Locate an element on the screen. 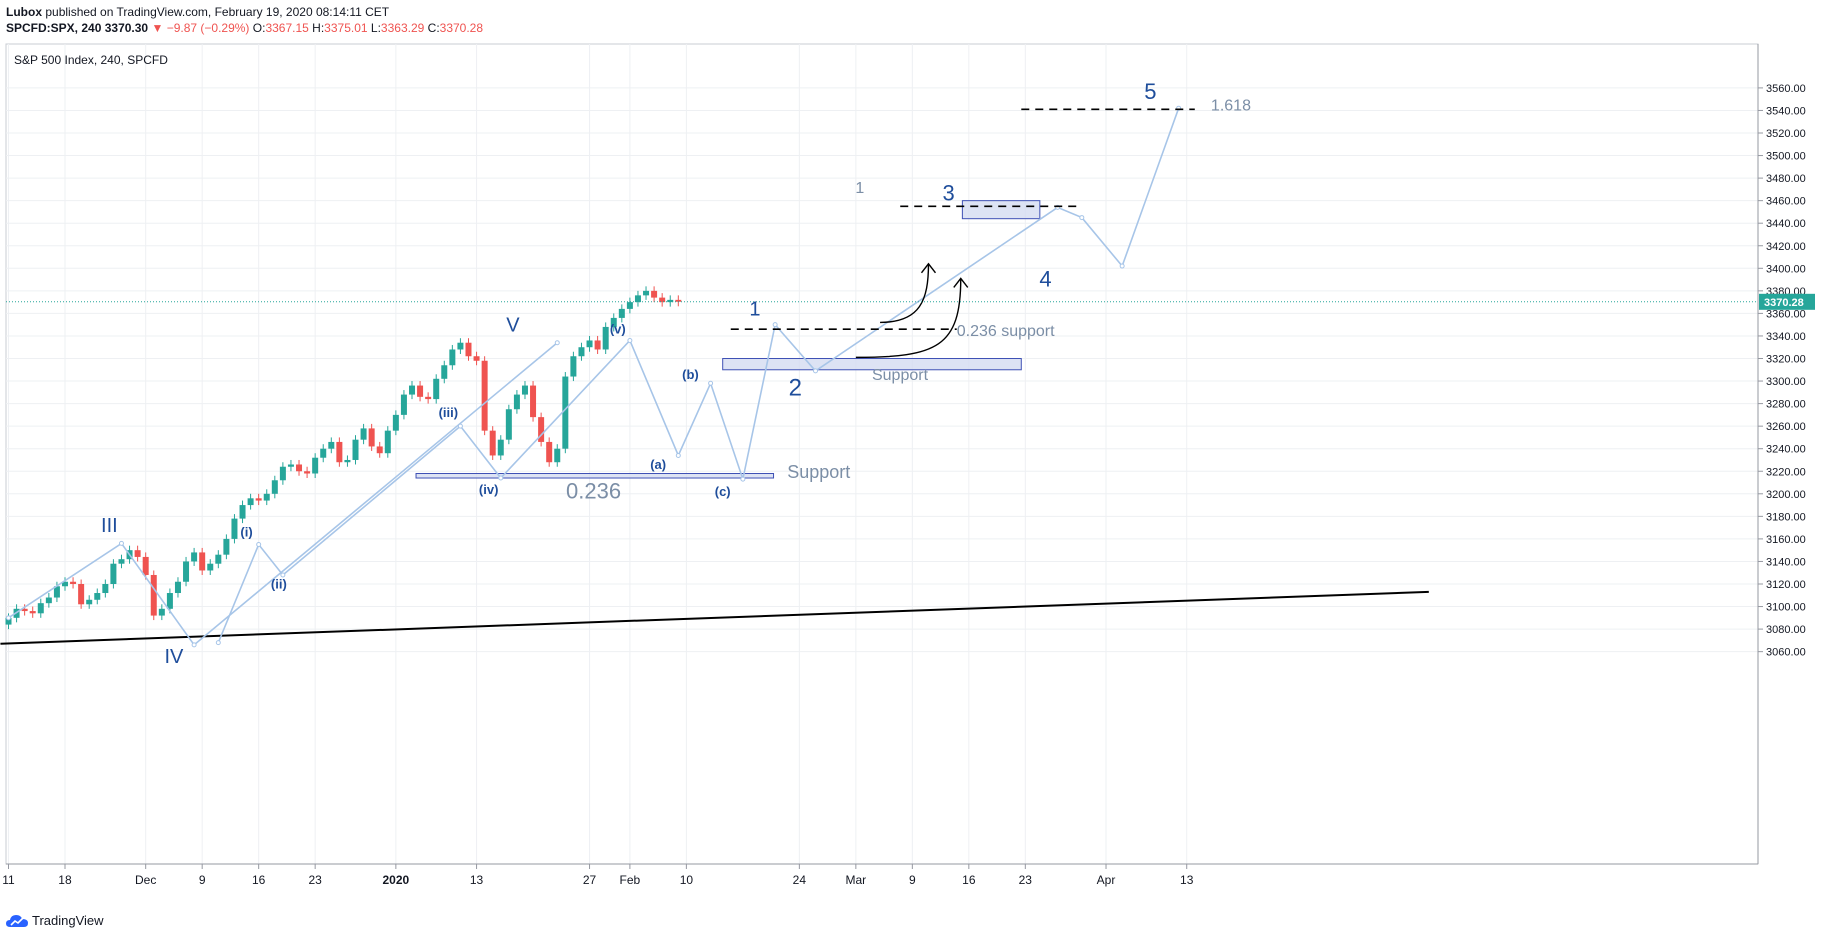 This screenshot has width=1828, height=934. tradingview-logo: TradingView is located at coordinates (55, 920).